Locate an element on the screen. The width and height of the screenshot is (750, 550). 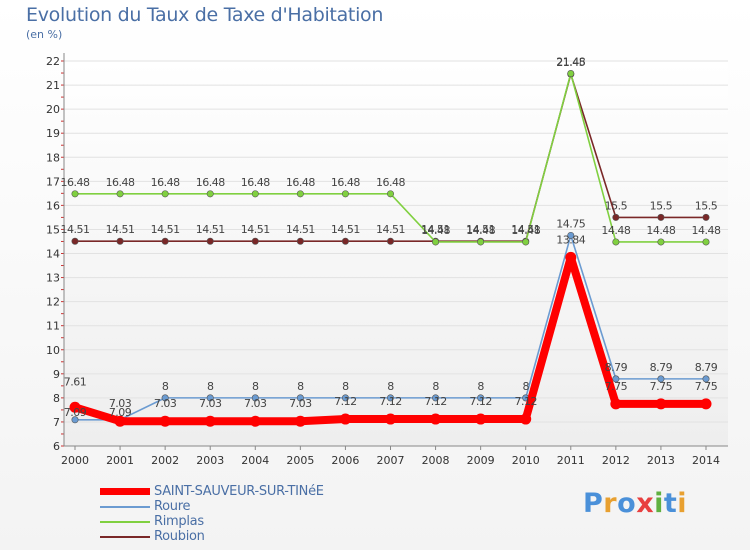
chart-title: Evolution du Taux de Taxe d'Habitation is located at coordinates (205, 15).